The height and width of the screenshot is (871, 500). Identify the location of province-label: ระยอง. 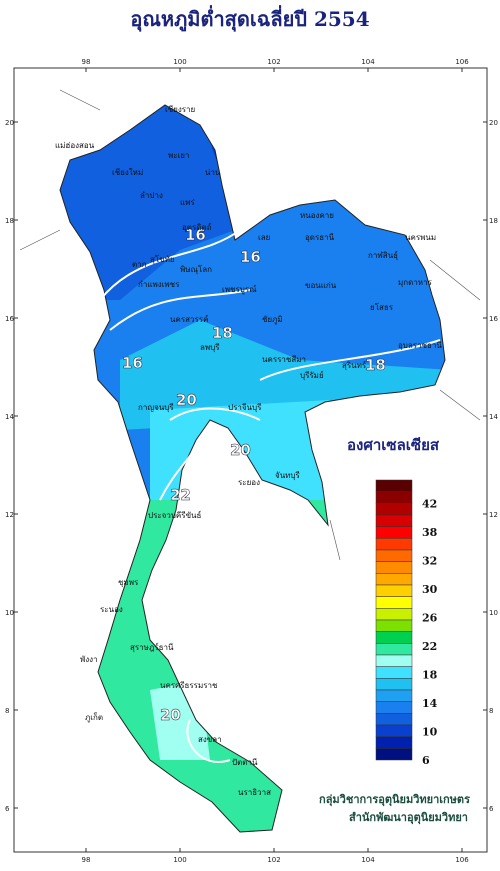
(249, 482).